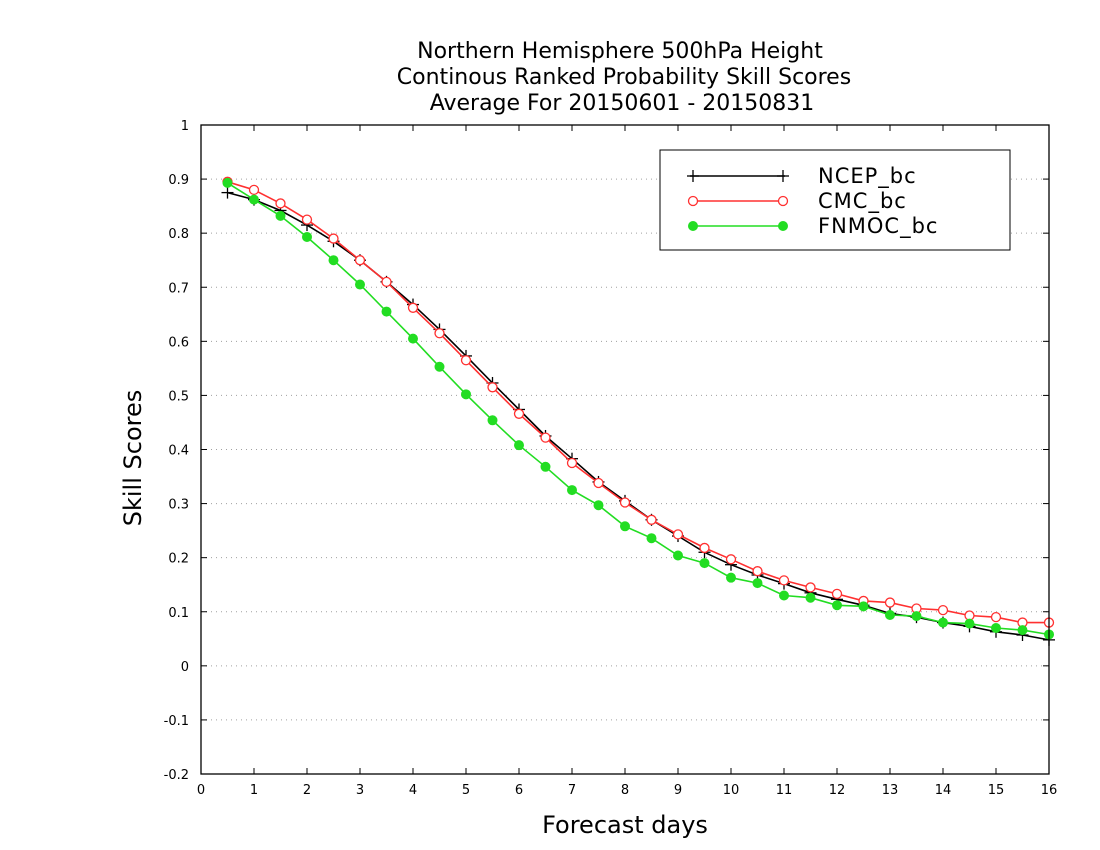 The image size is (1100, 850). Describe the element at coordinates (572, 790) in the screenshot. I see `x-tick-label: 7` at that location.